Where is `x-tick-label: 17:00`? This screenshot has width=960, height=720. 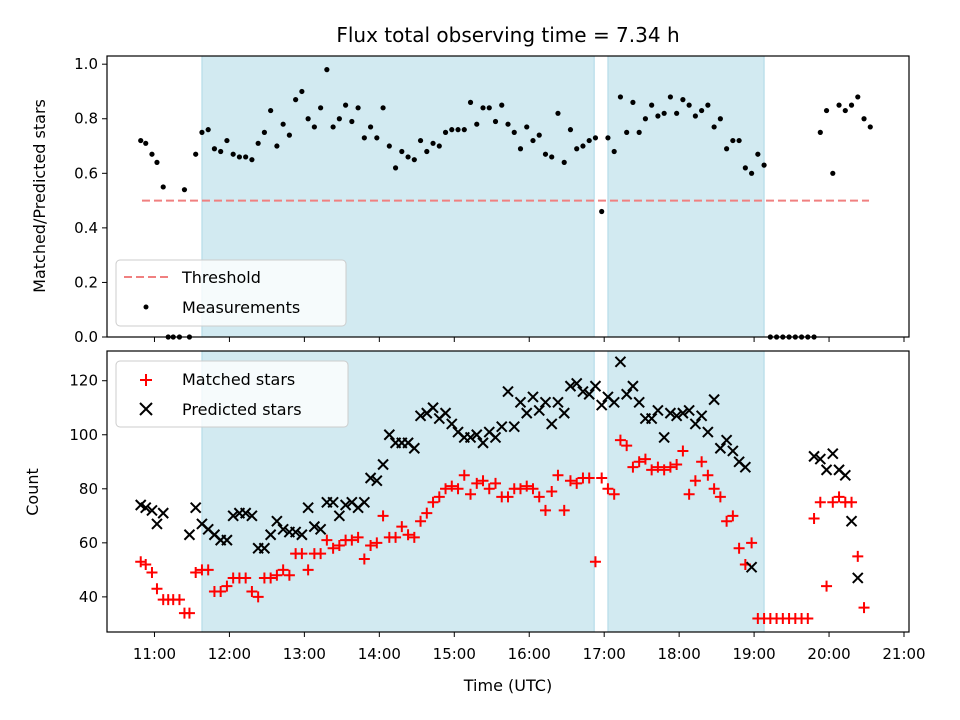
x-tick-label: 17:00 is located at coordinates (604, 654).